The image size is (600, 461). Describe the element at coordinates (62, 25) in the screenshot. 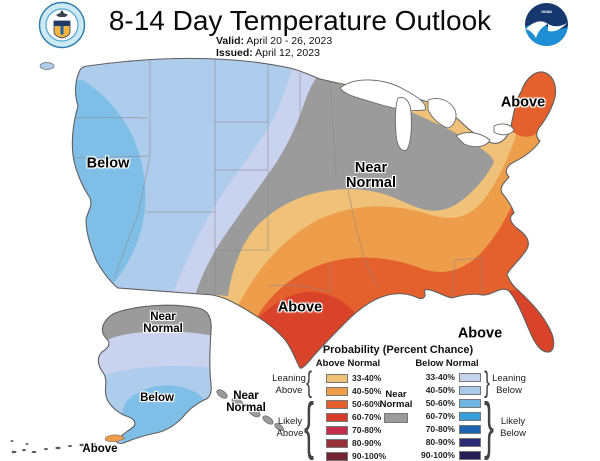

I see `commerce-seal-logo` at that location.